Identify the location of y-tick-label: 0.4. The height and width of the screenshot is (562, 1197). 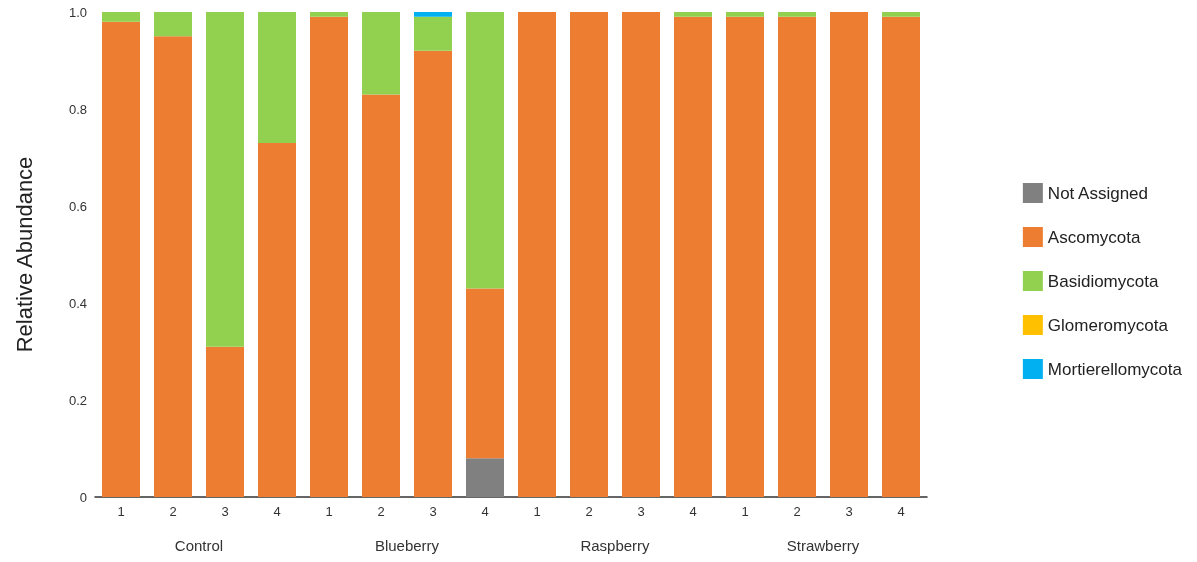
(77, 303).